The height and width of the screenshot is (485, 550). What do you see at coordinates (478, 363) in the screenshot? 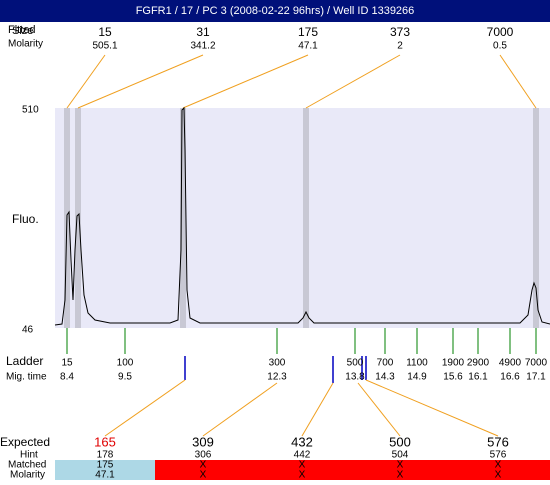
I see `ladder-size: 2900` at bounding box center [478, 363].